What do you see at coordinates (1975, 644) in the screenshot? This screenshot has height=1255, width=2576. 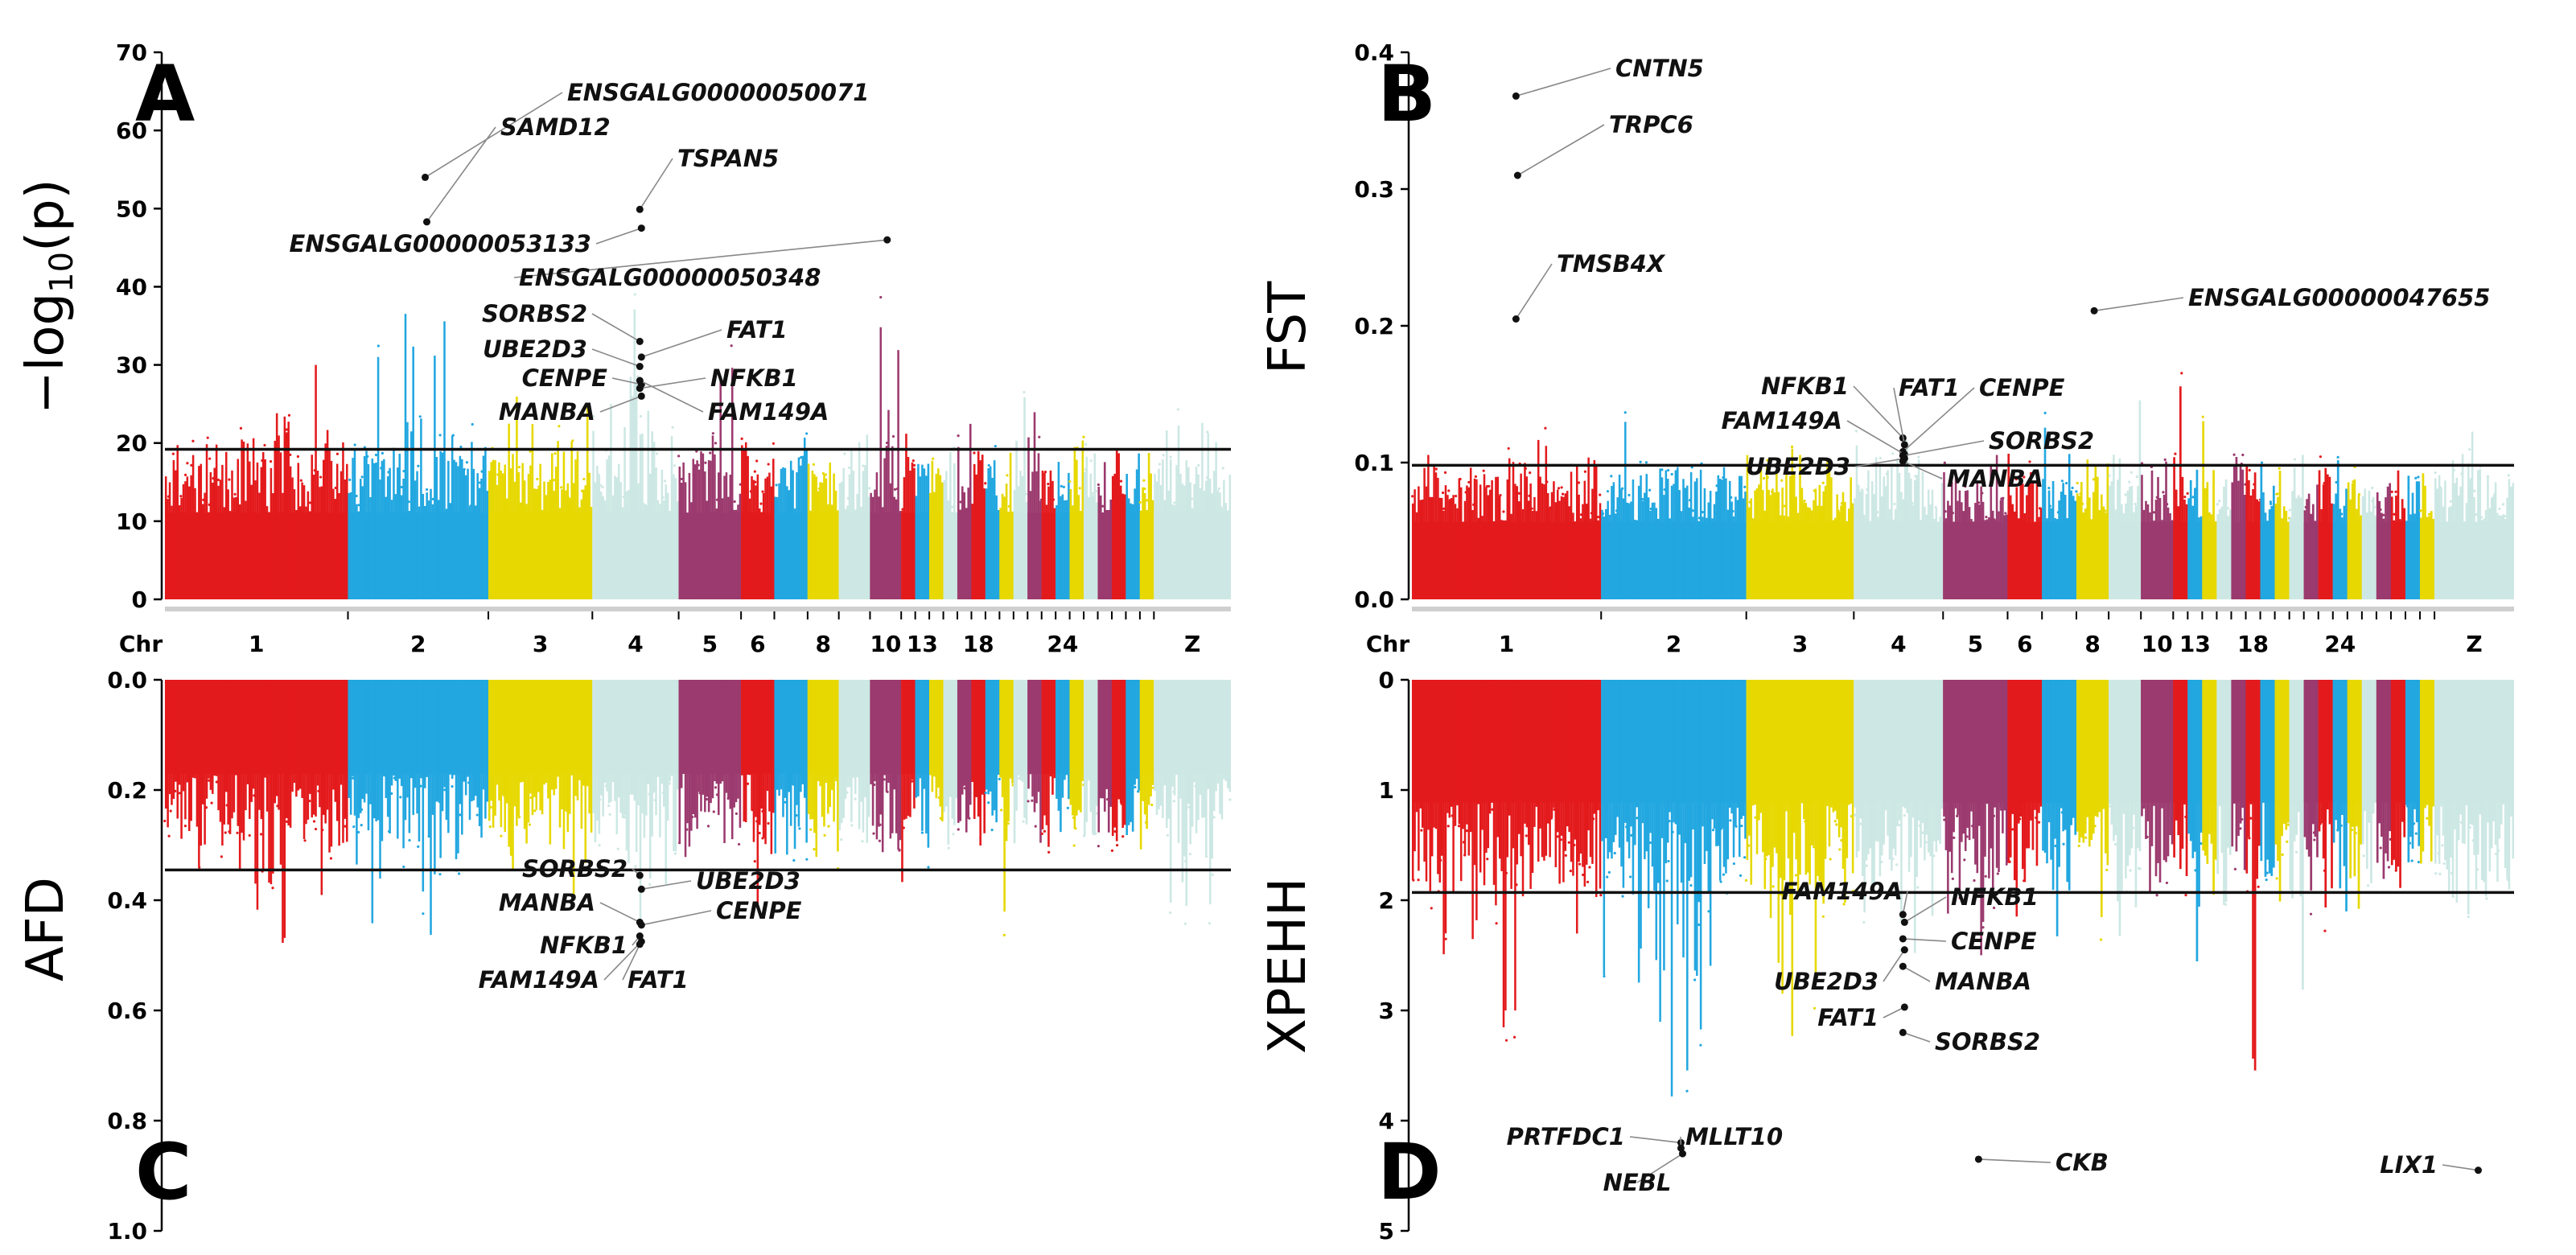 I see `chr-label: 5` at bounding box center [1975, 644].